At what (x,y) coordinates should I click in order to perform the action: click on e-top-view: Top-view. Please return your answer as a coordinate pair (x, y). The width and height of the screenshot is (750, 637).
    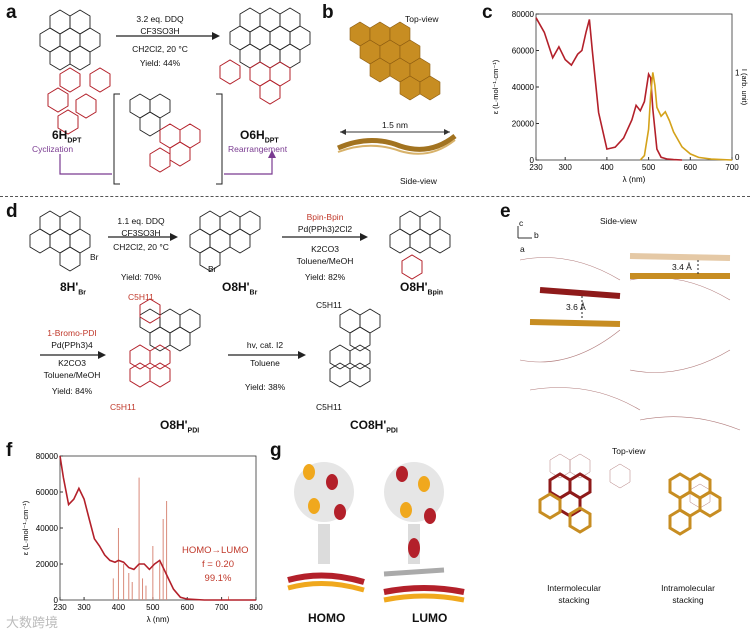
    Looking at the image, I should click on (629, 451).